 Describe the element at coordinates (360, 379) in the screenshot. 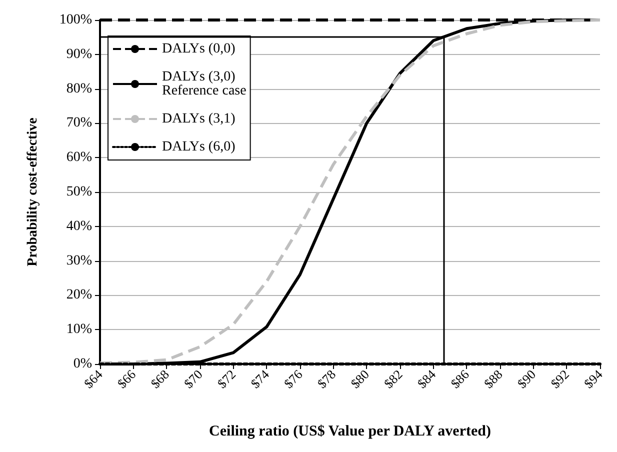

I see `x-tick-label: $80` at that location.